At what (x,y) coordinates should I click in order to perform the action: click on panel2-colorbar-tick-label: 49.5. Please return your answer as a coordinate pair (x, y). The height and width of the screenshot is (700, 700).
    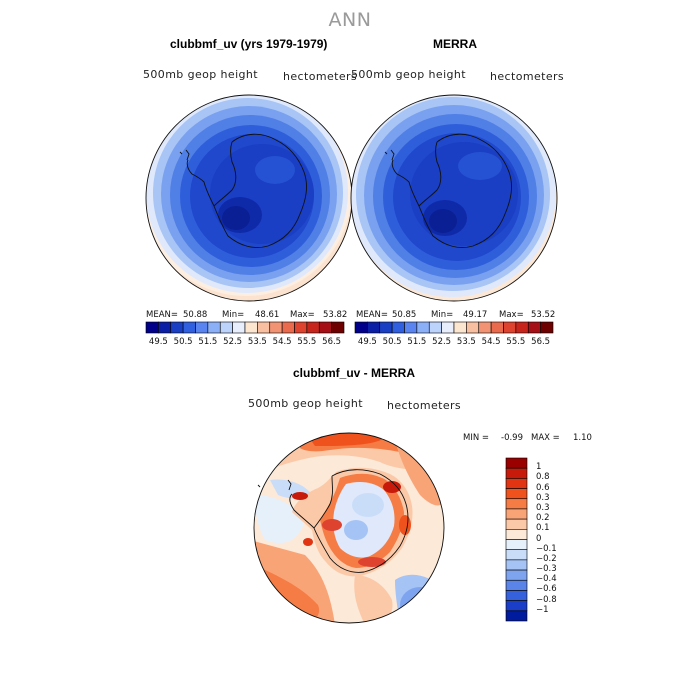
    Looking at the image, I should click on (367, 342).